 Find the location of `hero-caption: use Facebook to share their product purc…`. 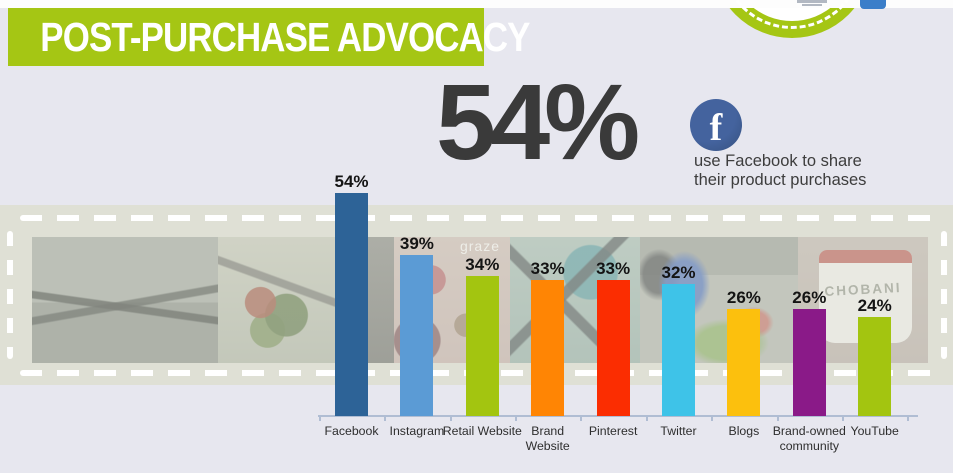

hero-caption: use Facebook to share their product purc… is located at coordinates (780, 171).